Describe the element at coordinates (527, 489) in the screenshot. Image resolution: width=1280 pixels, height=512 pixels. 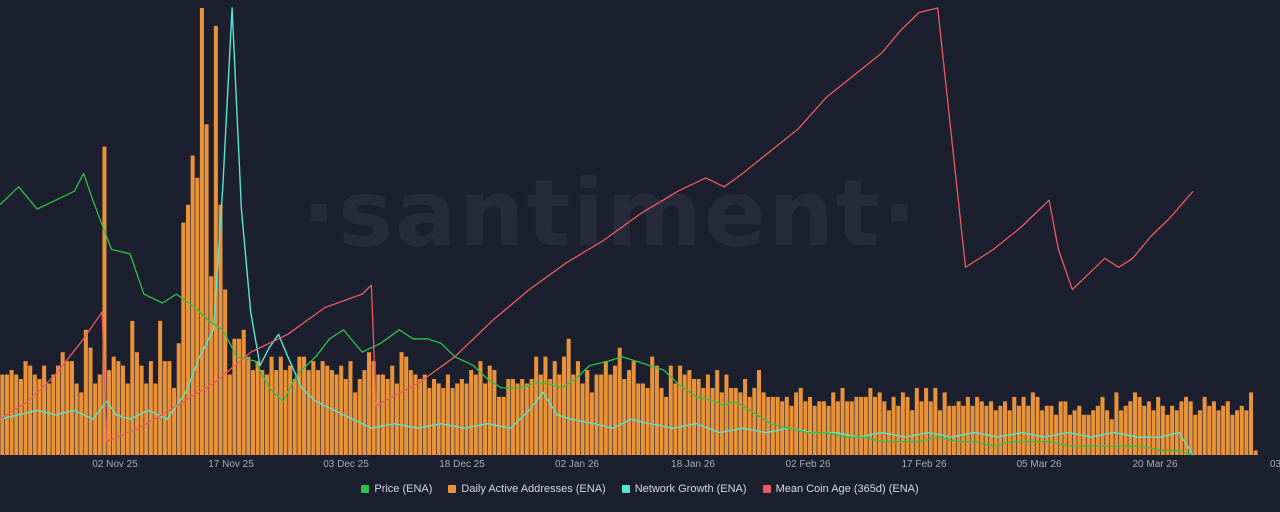
I see `legend-item-daily-active-addresses: Daily Active Addresses (ENA)` at that location.